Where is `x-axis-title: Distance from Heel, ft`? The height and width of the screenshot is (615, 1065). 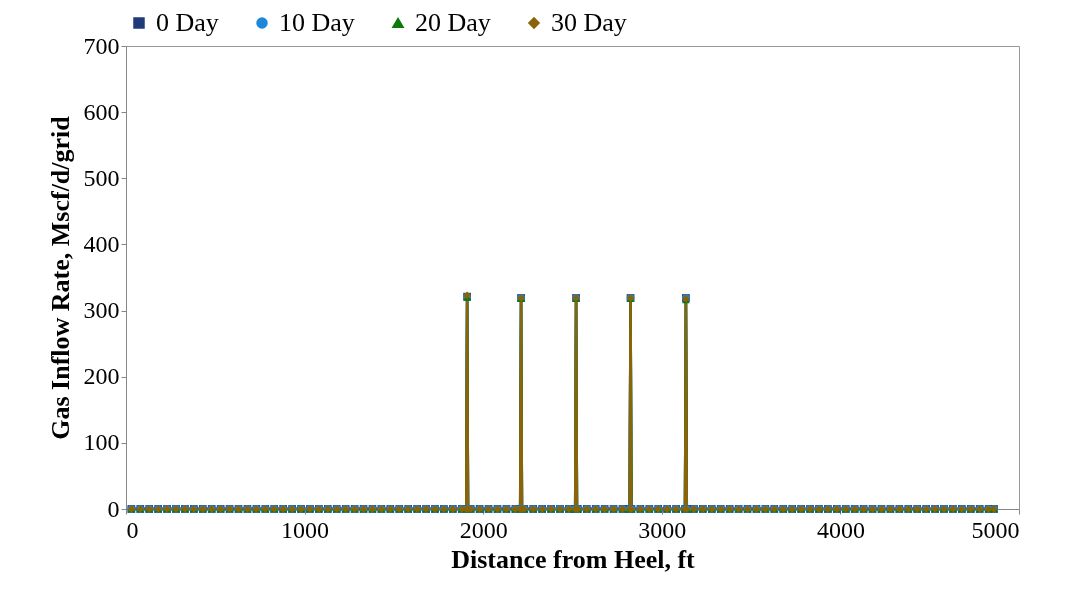
x-axis-title: Distance from Heel, ft is located at coordinates (573, 559).